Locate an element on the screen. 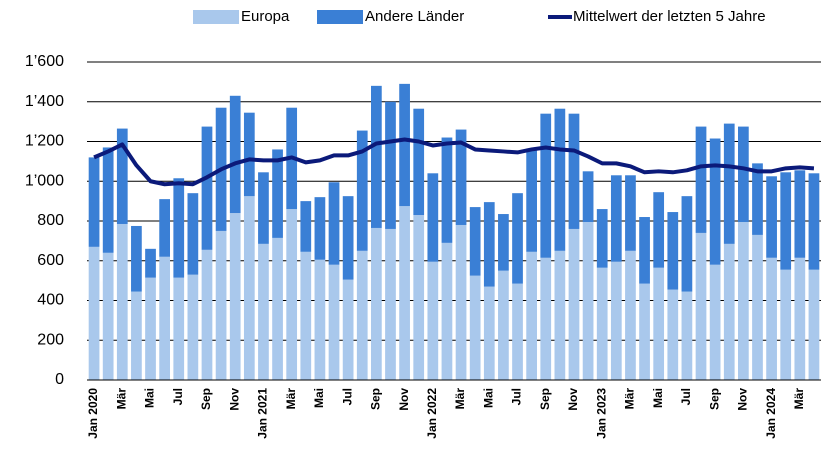 The image size is (823, 457). y-tick-label: 800 is located at coordinates (50, 220).